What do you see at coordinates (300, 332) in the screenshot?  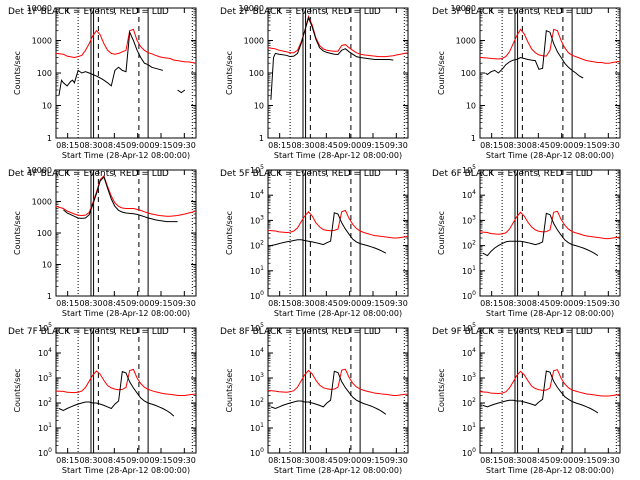 I see `panel-title: Det 8F BLACK = Events, RED = LLD` at bounding box center [300, 332].